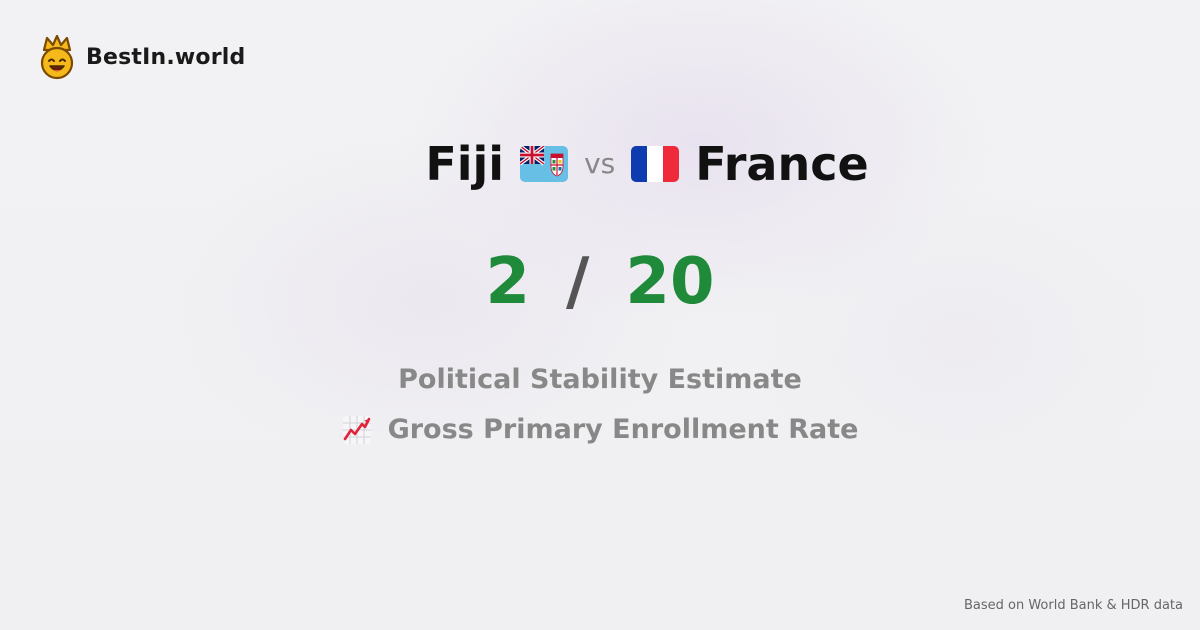 The width and height of the screenshot is (1200, 630). I want to click on brand-name: BestIn.world, so click(166, 57).